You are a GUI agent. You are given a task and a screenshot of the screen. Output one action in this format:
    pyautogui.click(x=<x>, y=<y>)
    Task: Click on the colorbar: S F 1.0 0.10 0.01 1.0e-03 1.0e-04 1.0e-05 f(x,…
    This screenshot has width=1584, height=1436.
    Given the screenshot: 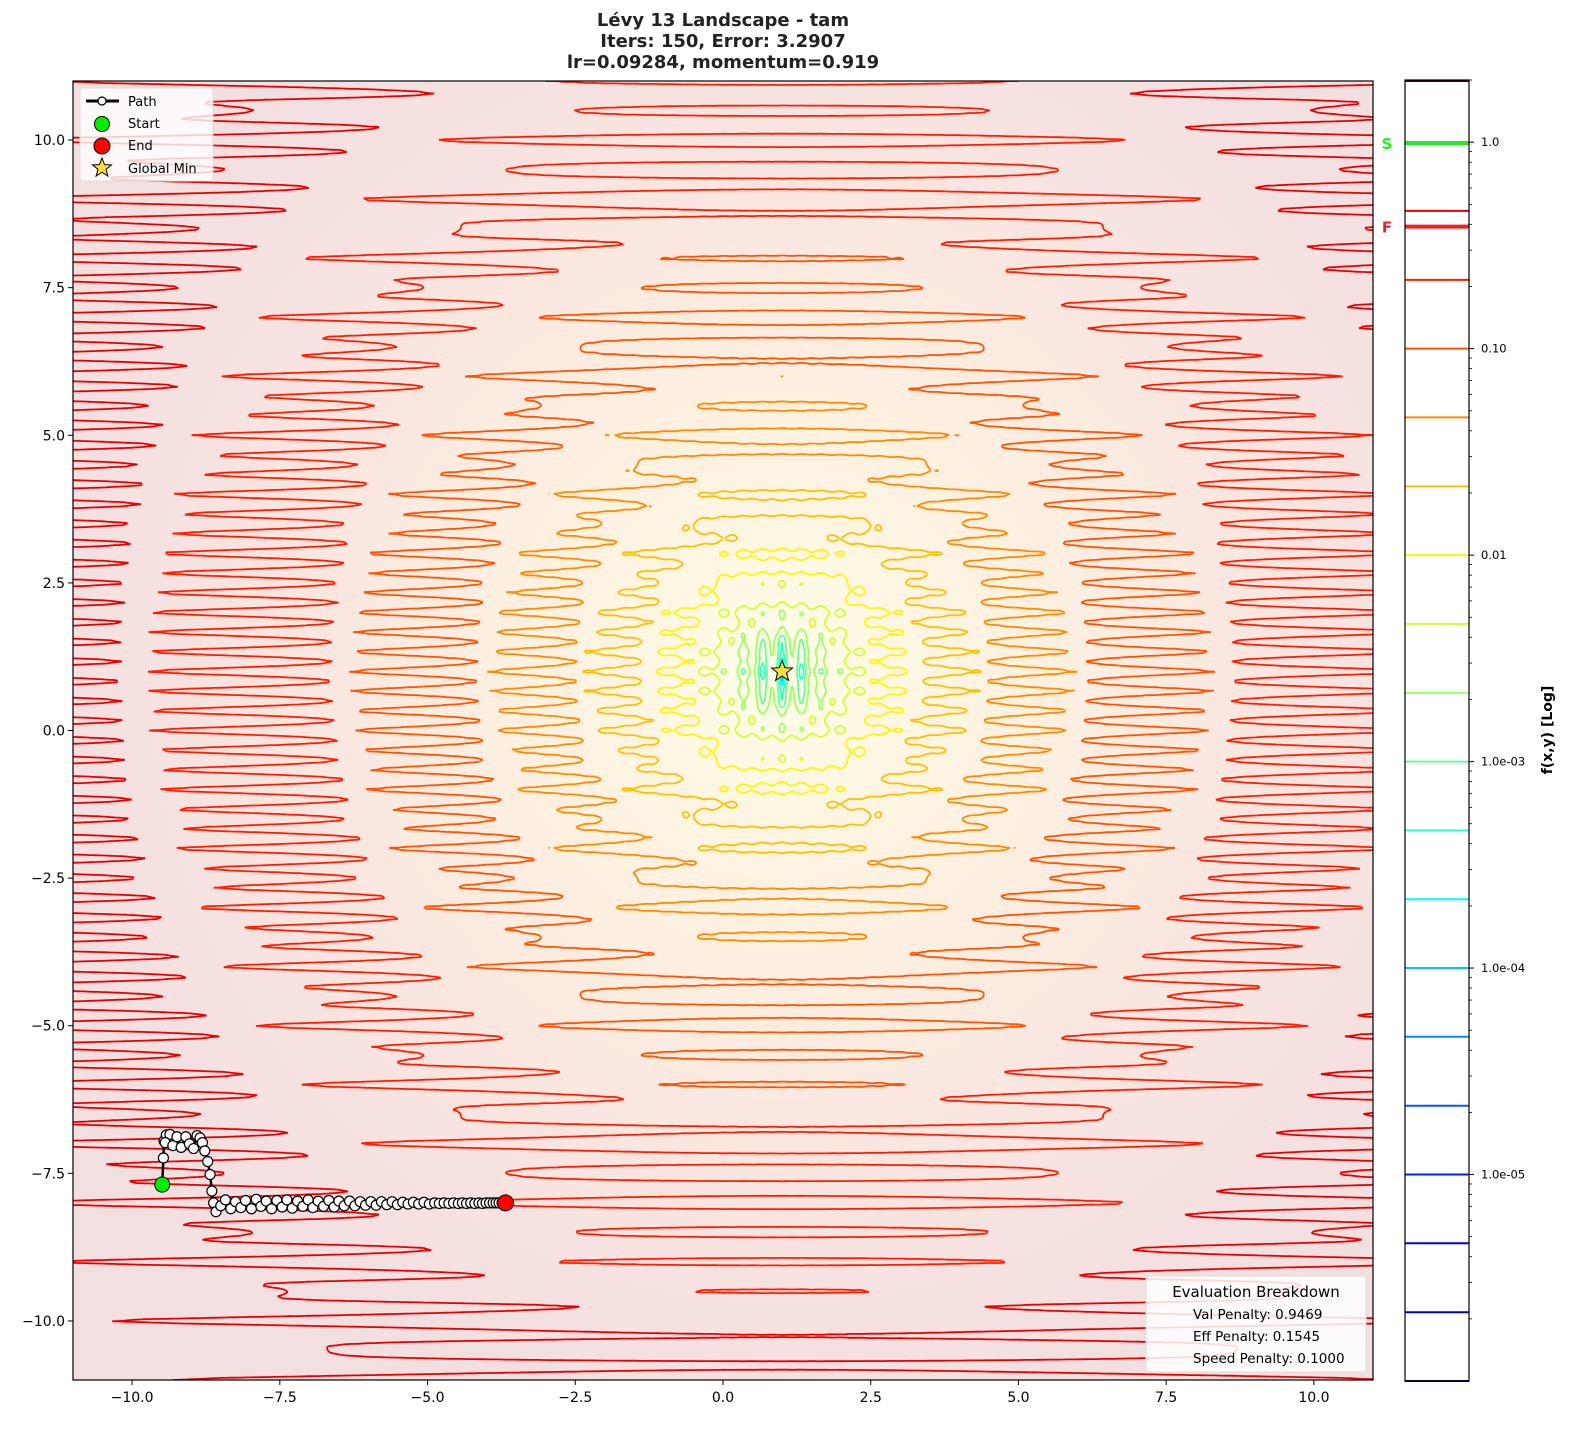 What is the action you would take?
    pyautogui.click(x=1469, y=730)
    